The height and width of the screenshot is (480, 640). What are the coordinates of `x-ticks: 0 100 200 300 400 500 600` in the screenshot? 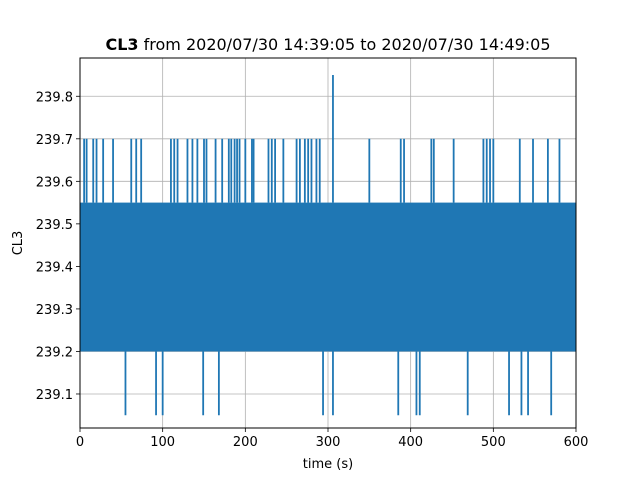 It's located at (332, 439).